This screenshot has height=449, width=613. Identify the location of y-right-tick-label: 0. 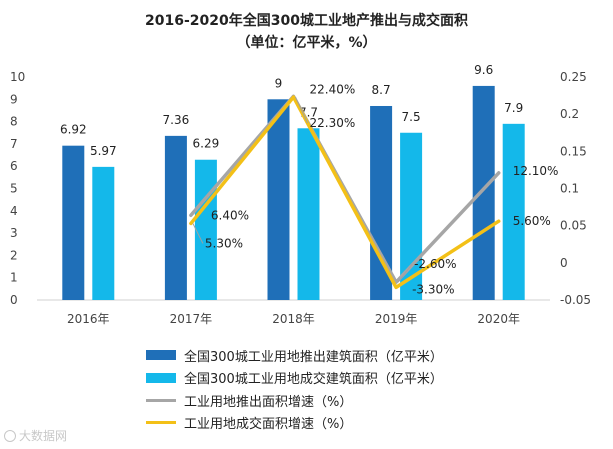
(564, 263).